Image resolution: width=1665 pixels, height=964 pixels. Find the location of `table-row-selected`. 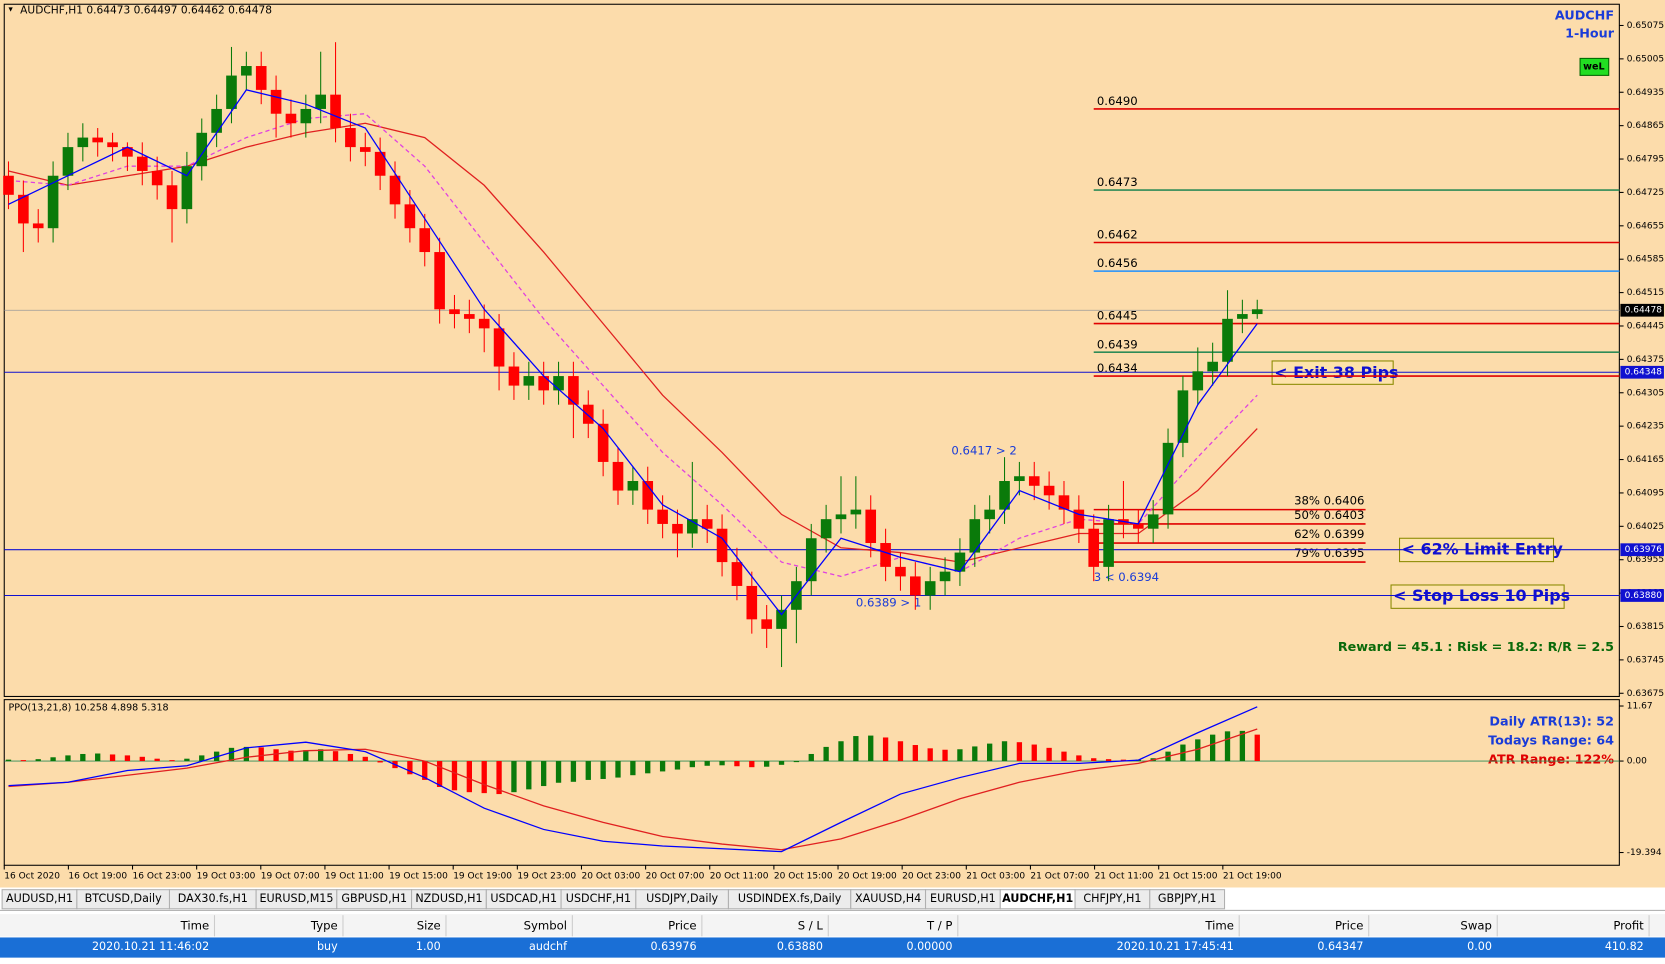

table-row-selected is located at coordinates (832, 947).